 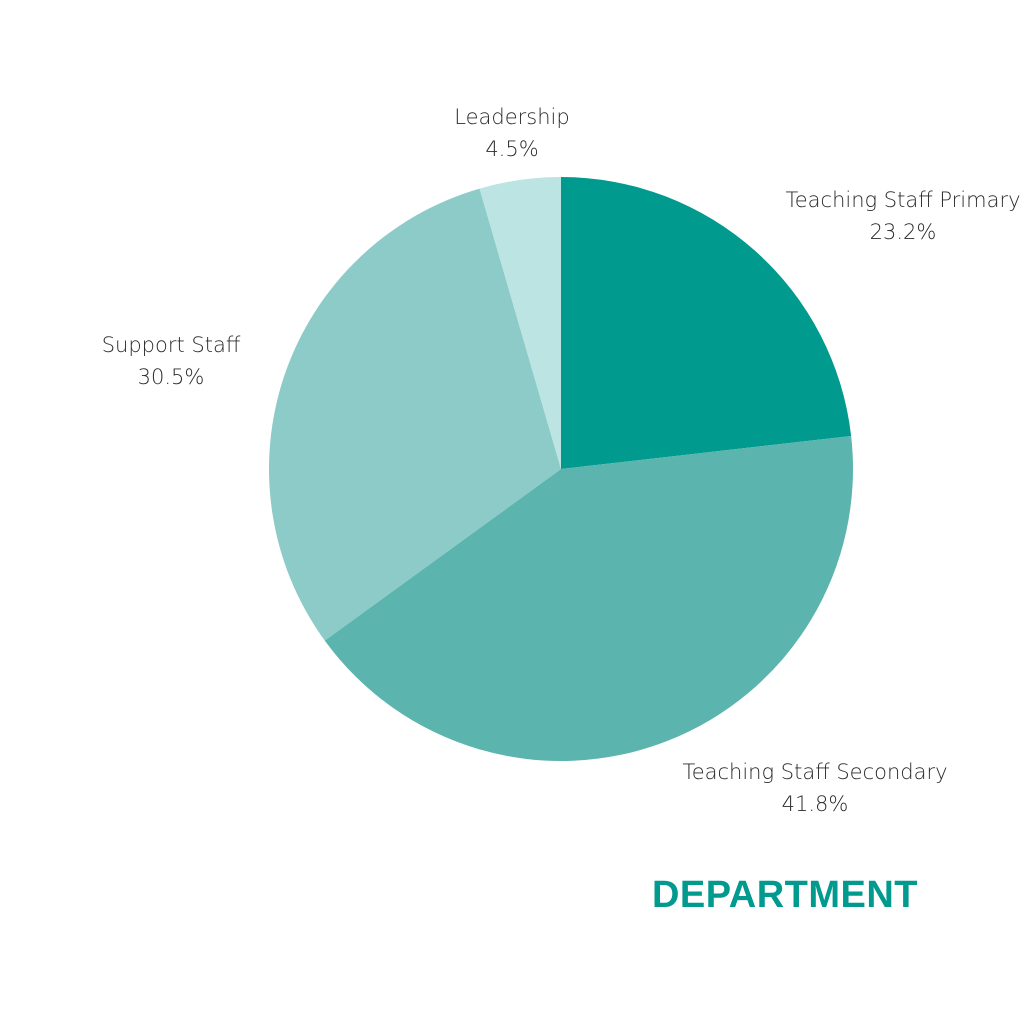 I want to click on pie-slice-leadership, so click(x=520, y=323).